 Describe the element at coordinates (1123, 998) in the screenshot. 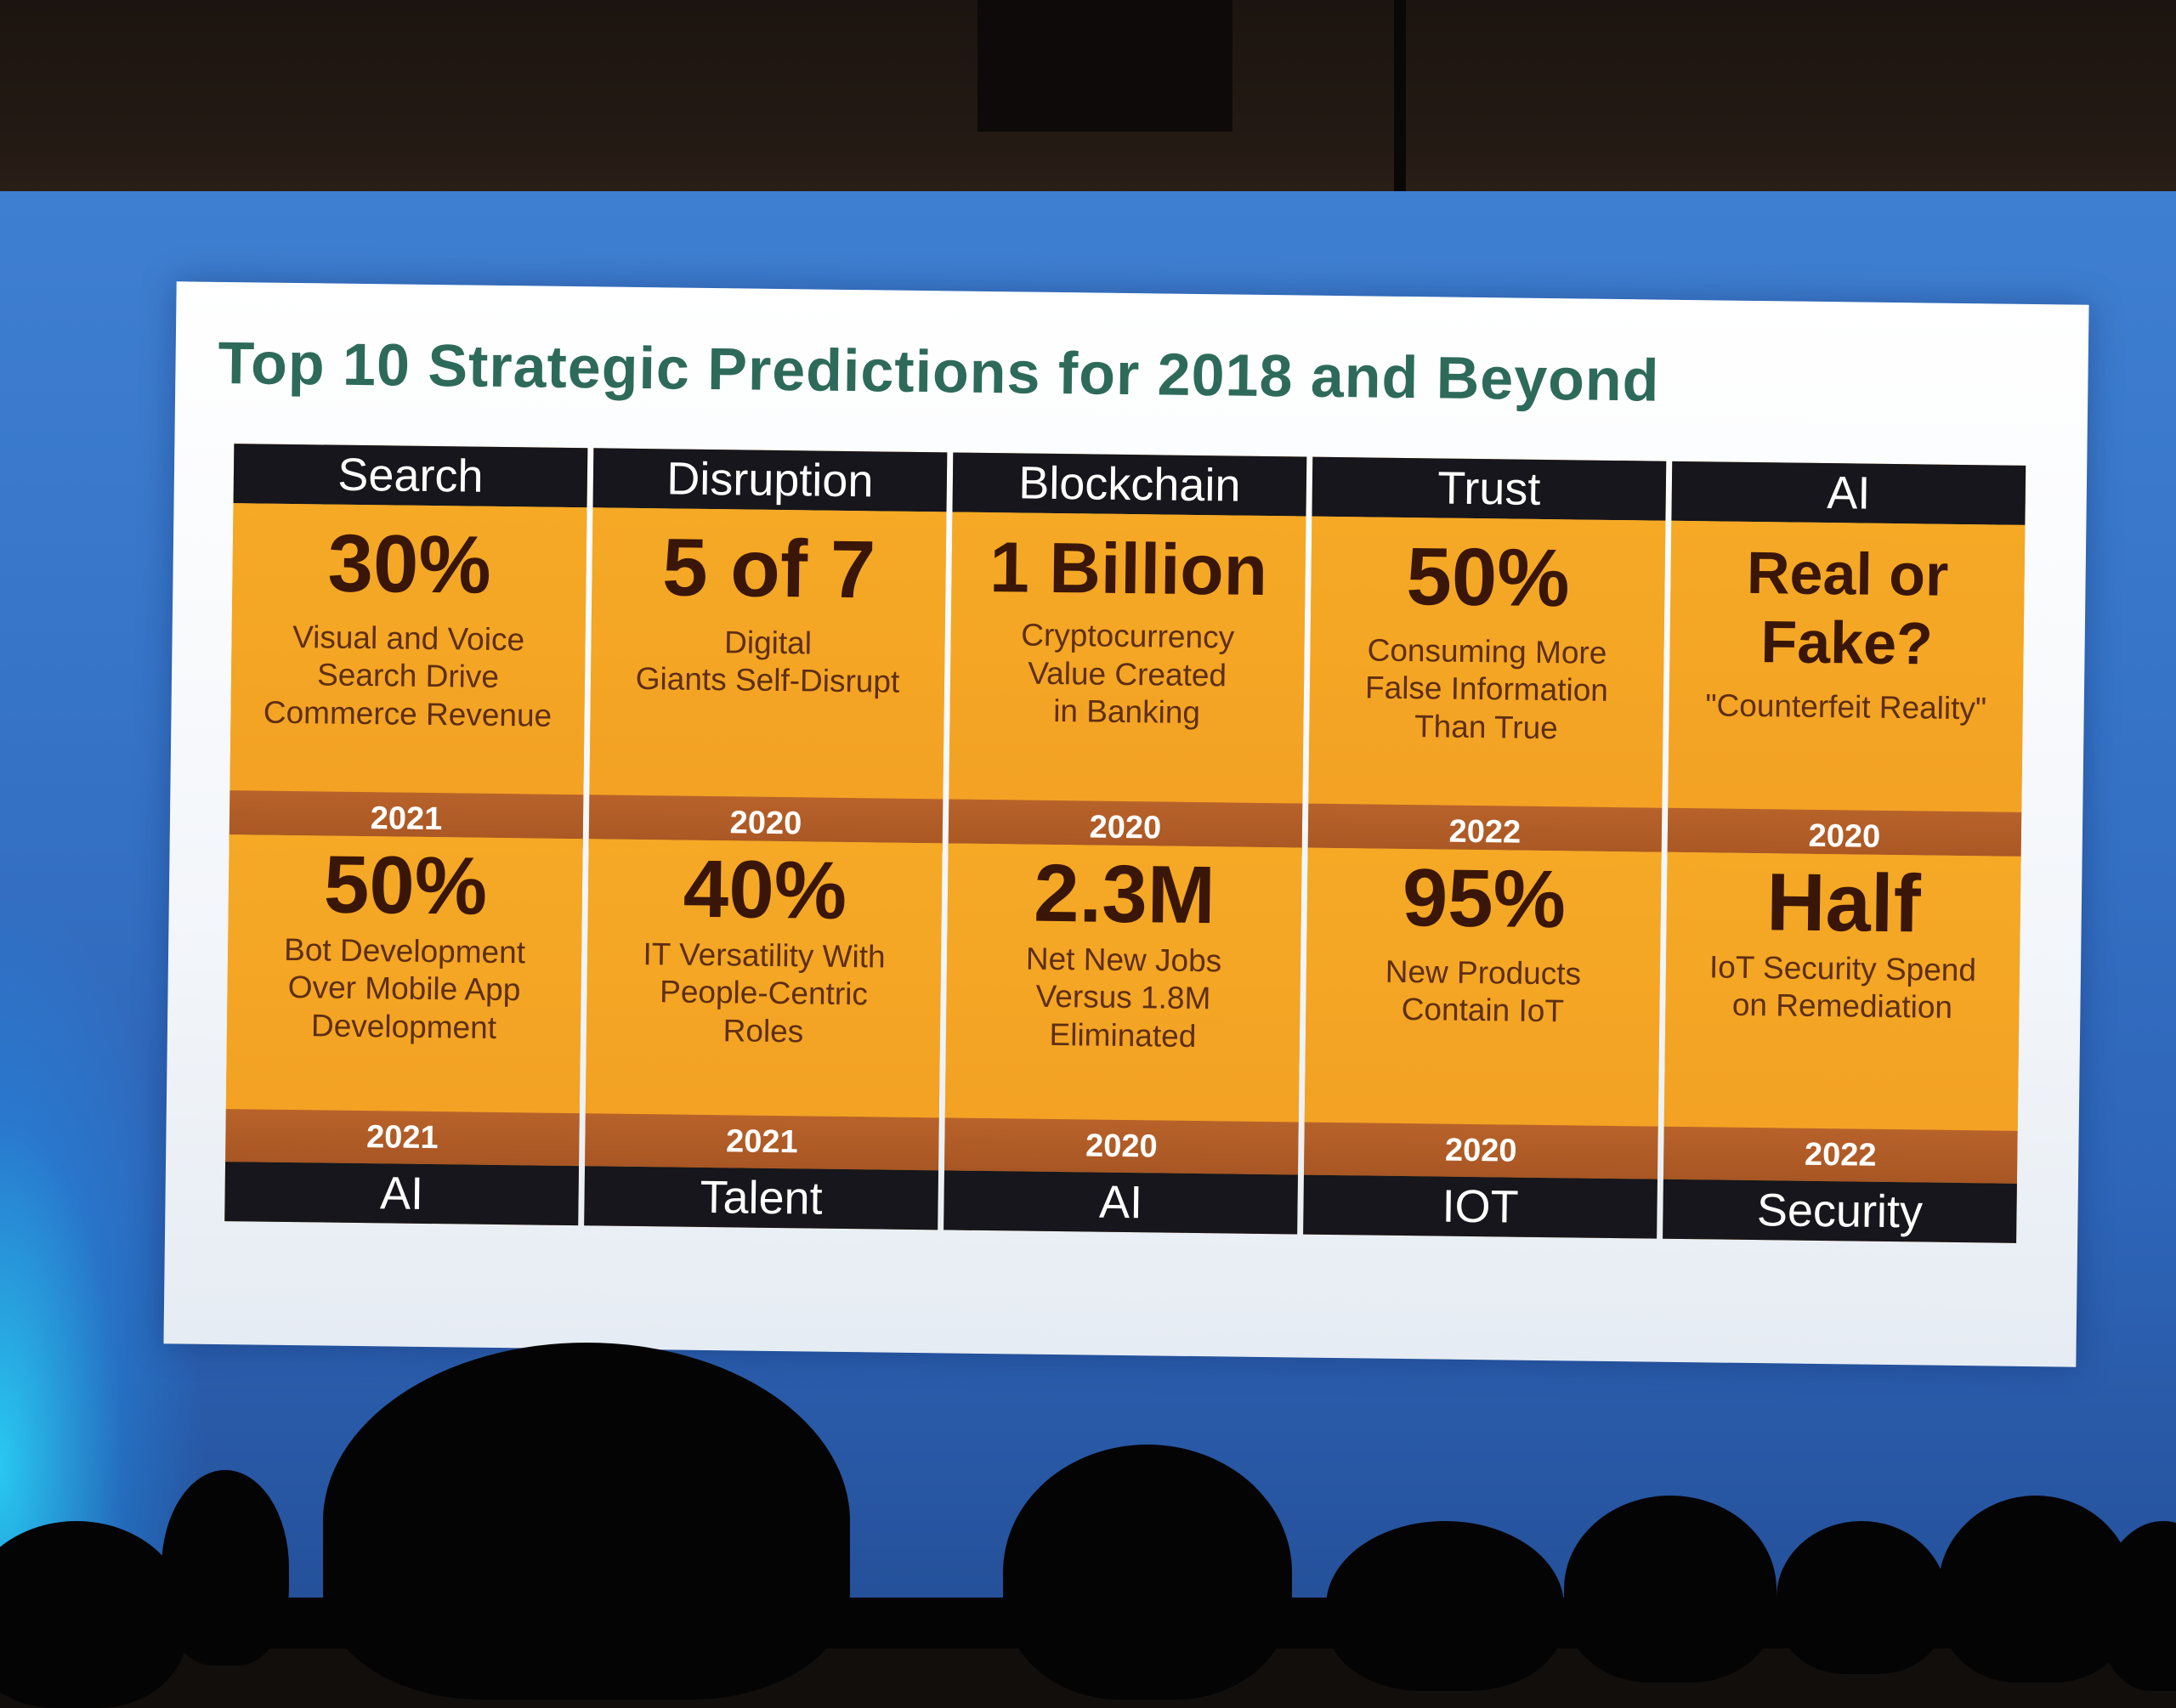

I see `card-description: Net New Jobs Versus 1.8M Eliminated` at that location.